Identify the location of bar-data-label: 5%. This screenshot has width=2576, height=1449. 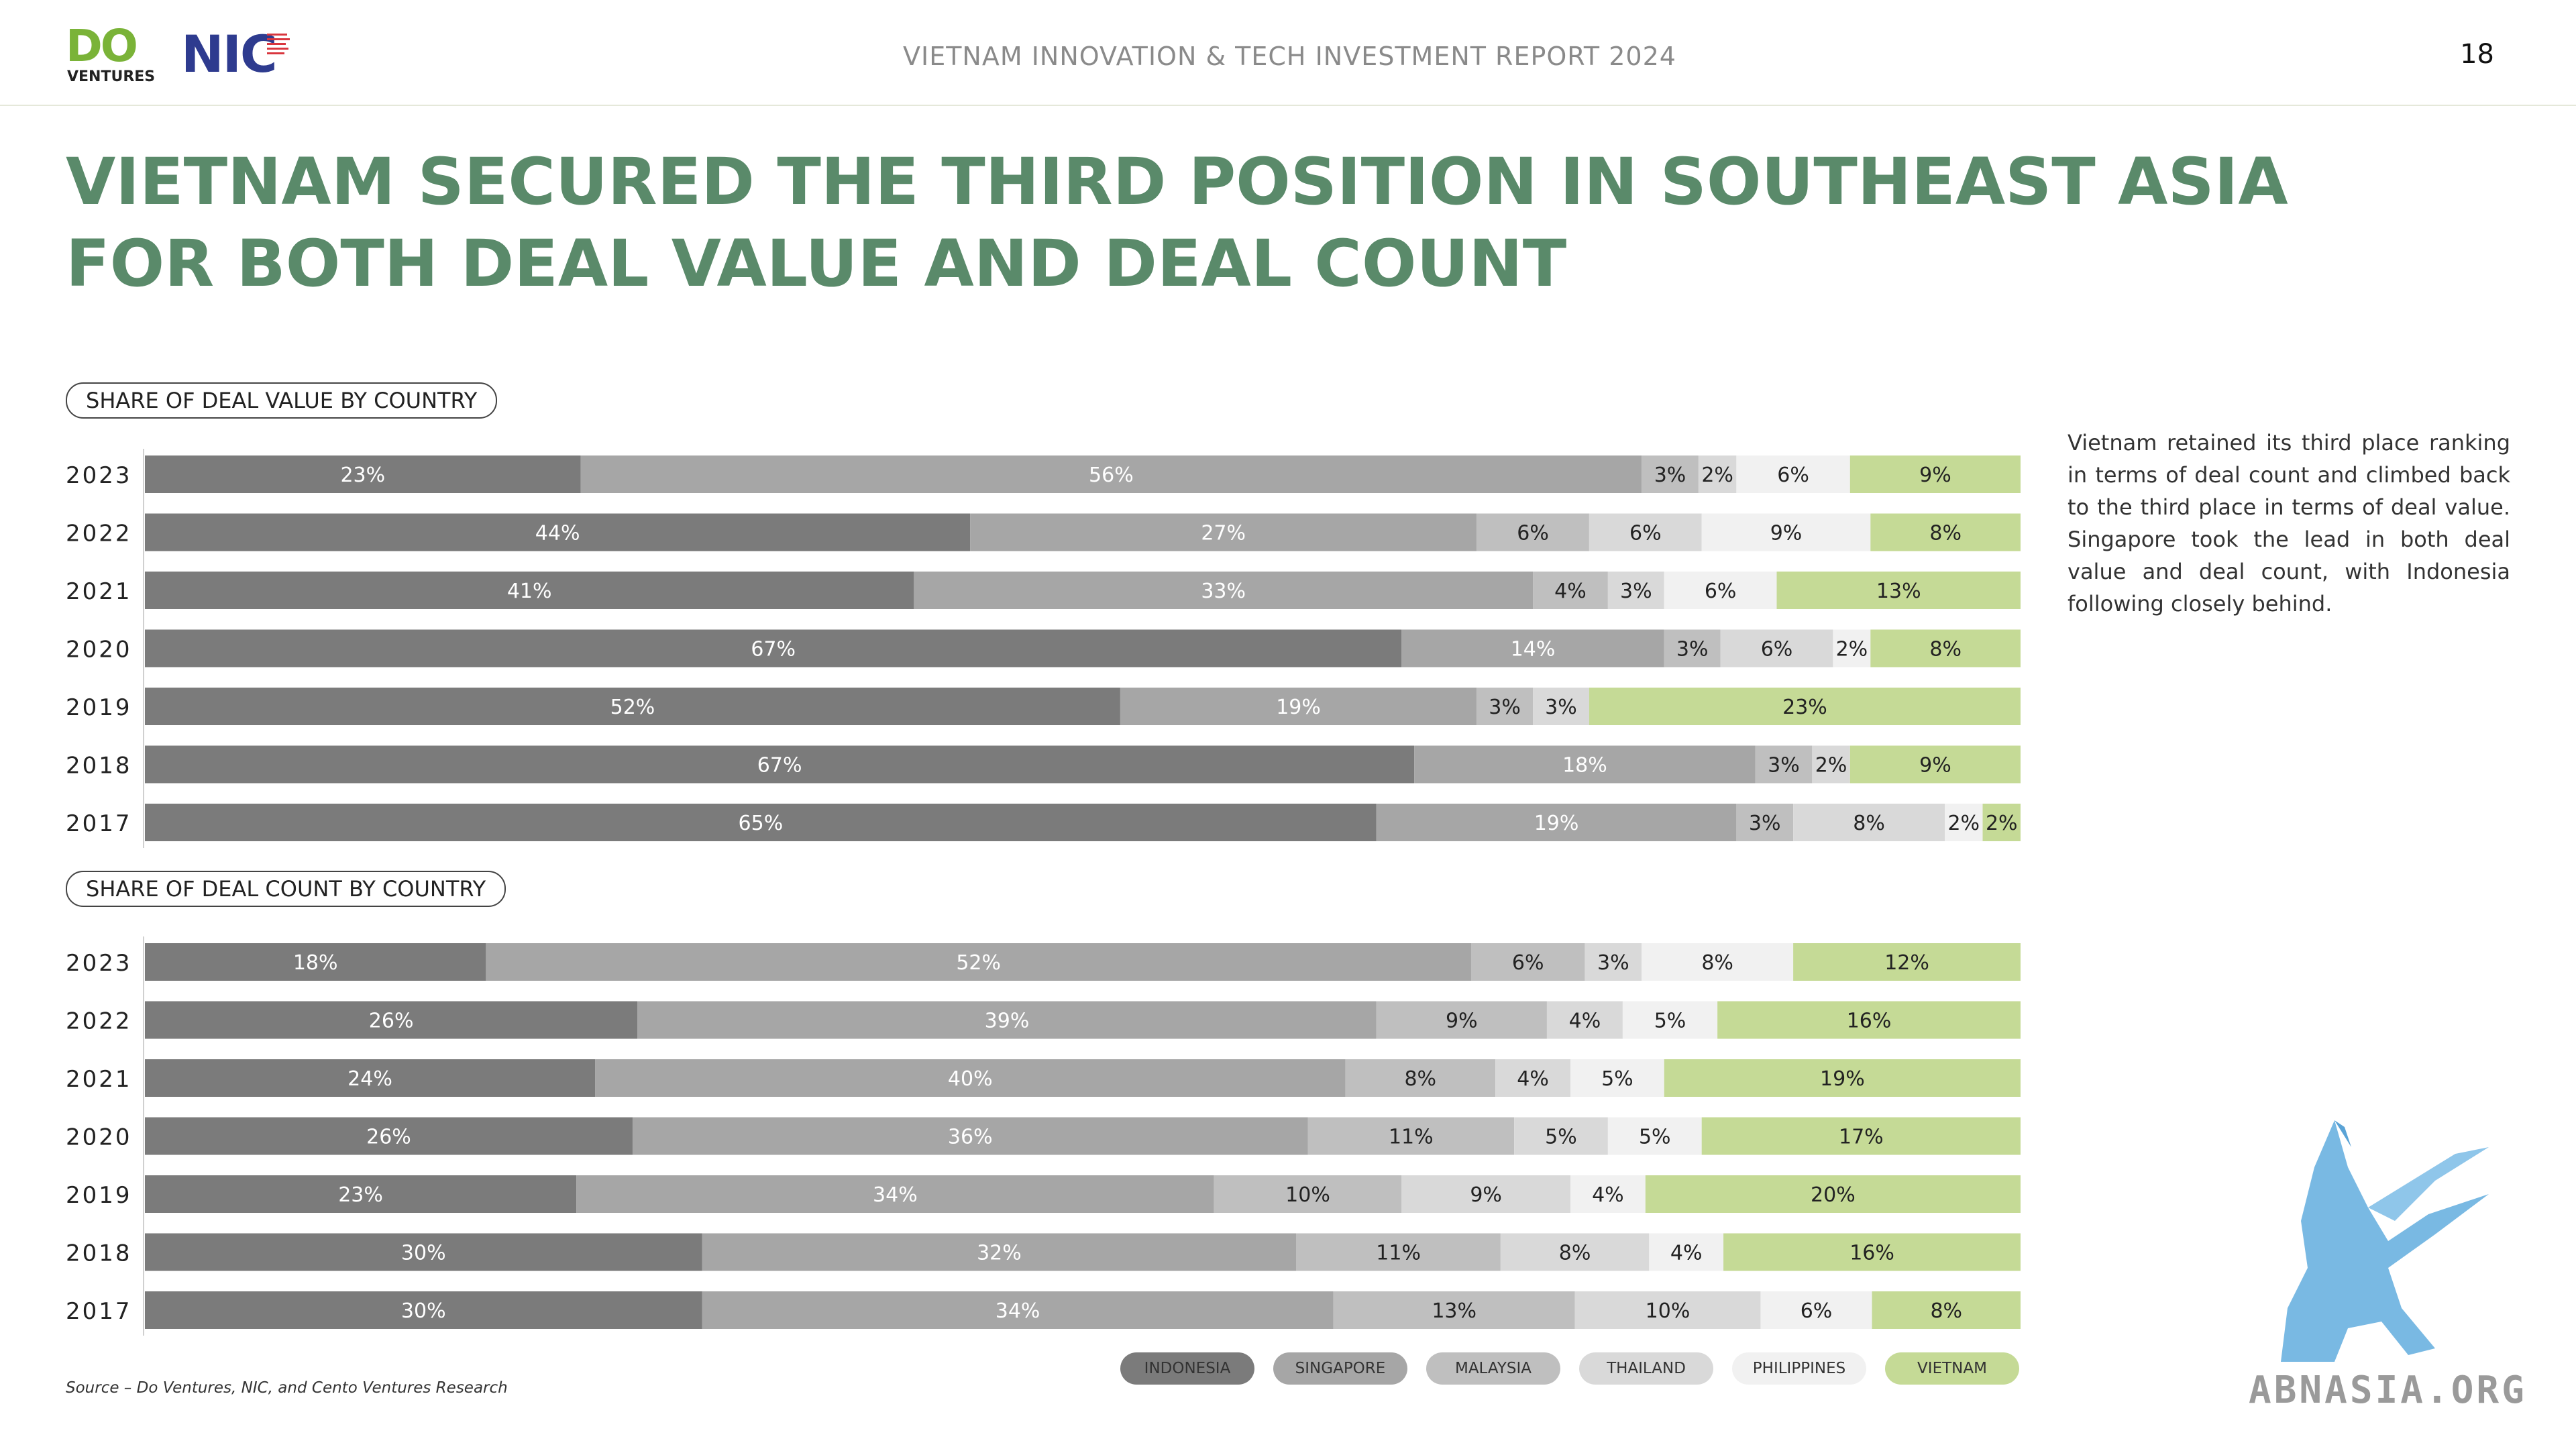
(1670, 1021).